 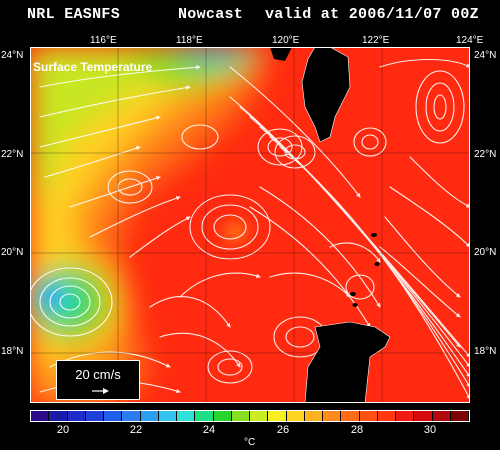 I want to click on lat-tick-left-24: 24°N, so click(x=12, y=55).